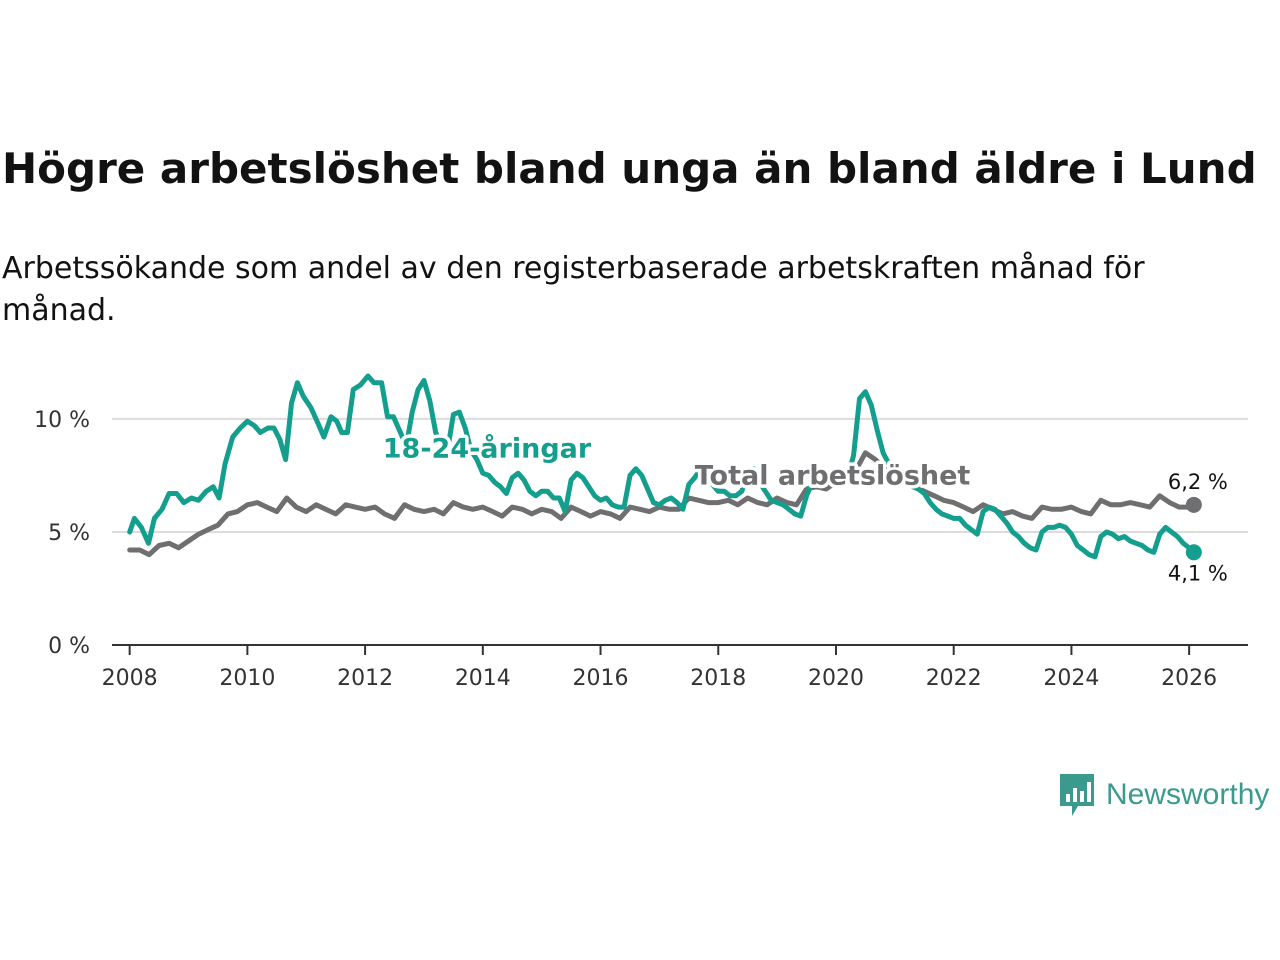 This screenshot has height=960, width=1280. I want to click on series-annotation-total: Total arbetslöshet, so click(833, 475).